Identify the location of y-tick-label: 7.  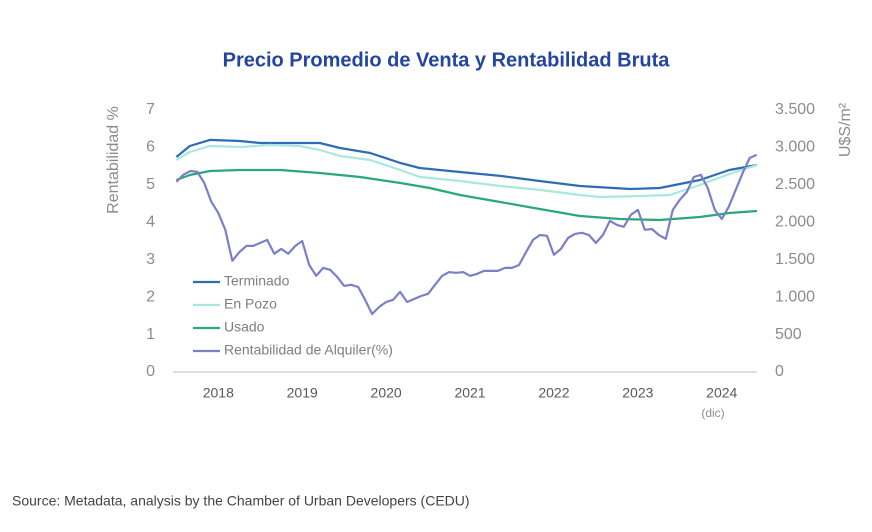
(150, 109).